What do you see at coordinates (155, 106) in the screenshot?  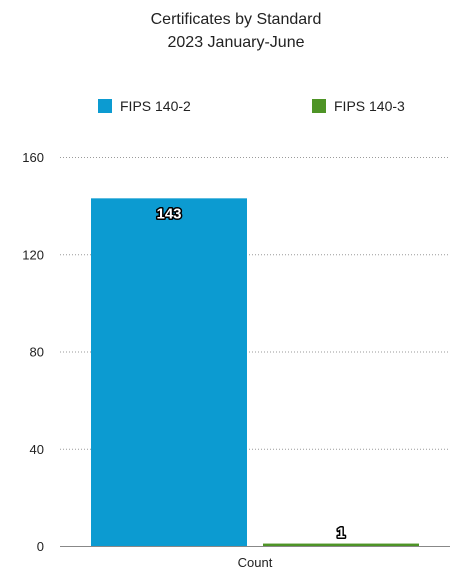 I see `legend-label: FIPS 140-2` at bounding box center [155, 106].